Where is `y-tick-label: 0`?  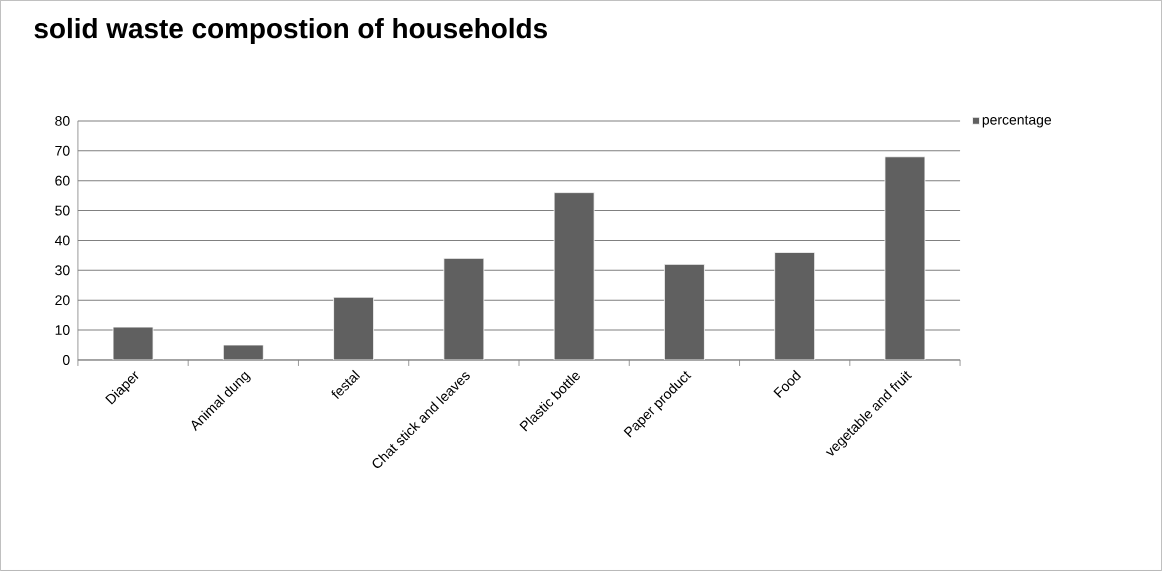 y-tick-label: 0 is located at coordinates (66, 360).